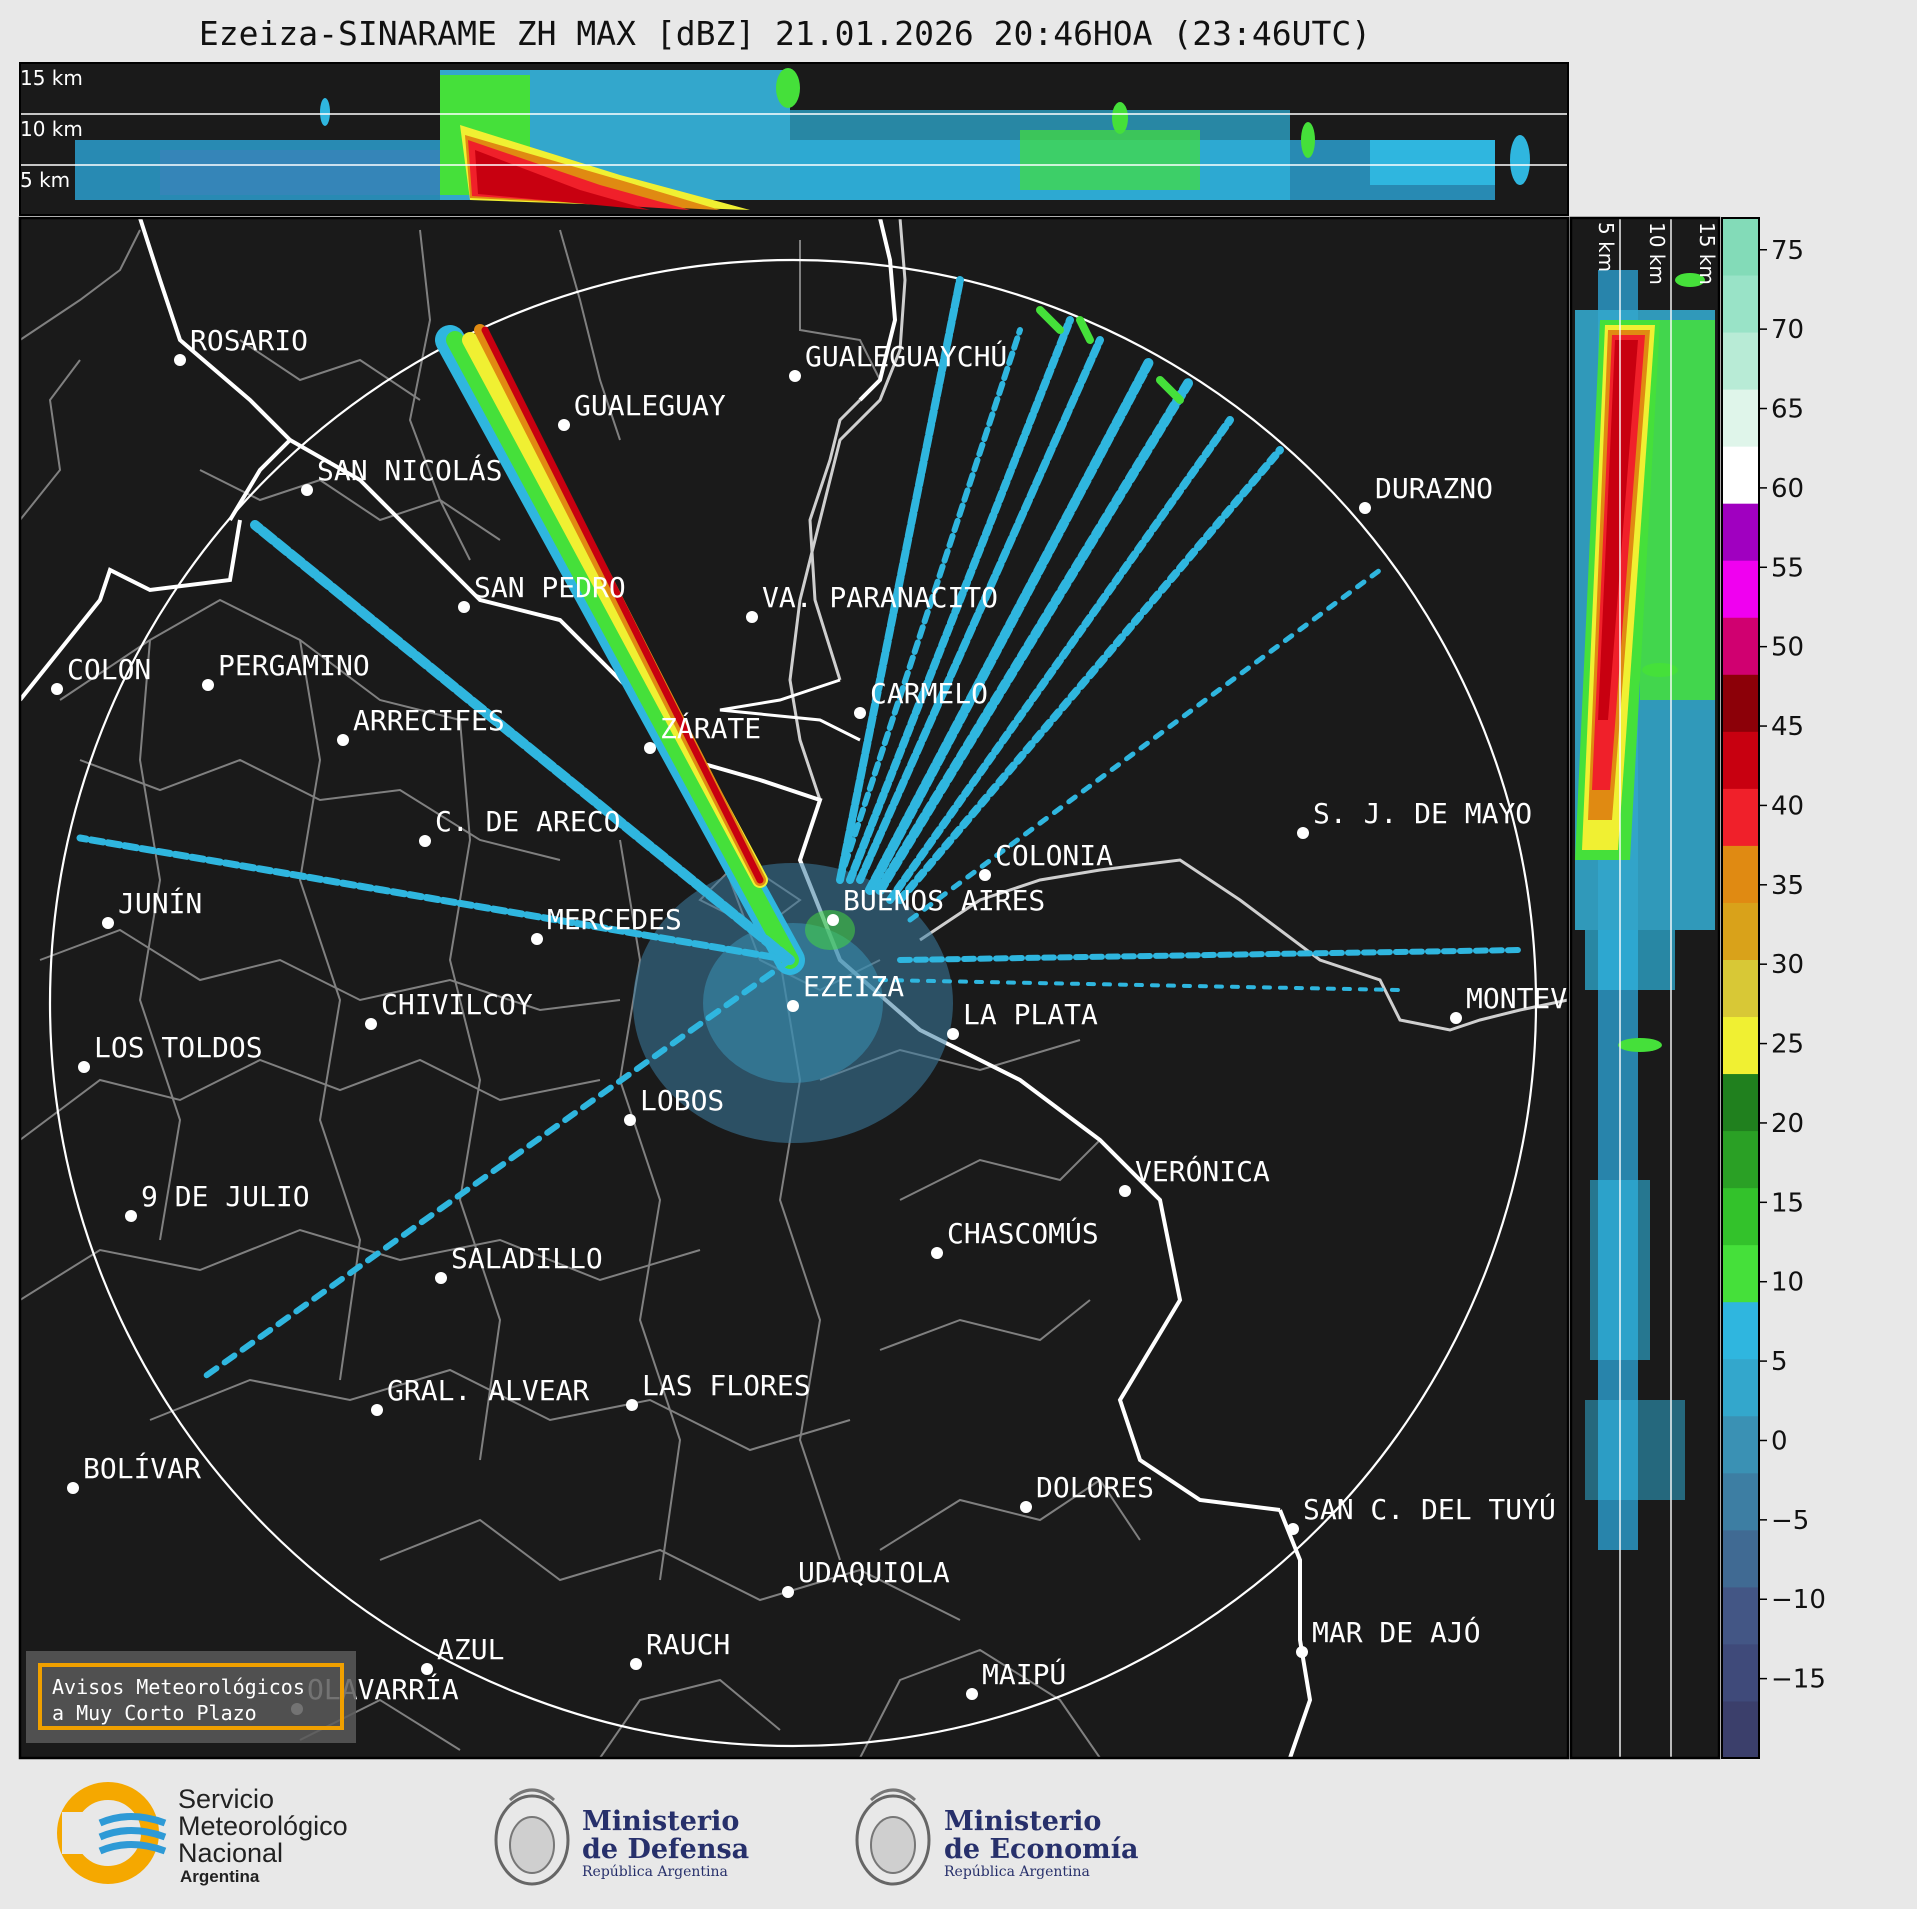  I want to click on city-label: 9 DE JULIO, so click(225, 1196).